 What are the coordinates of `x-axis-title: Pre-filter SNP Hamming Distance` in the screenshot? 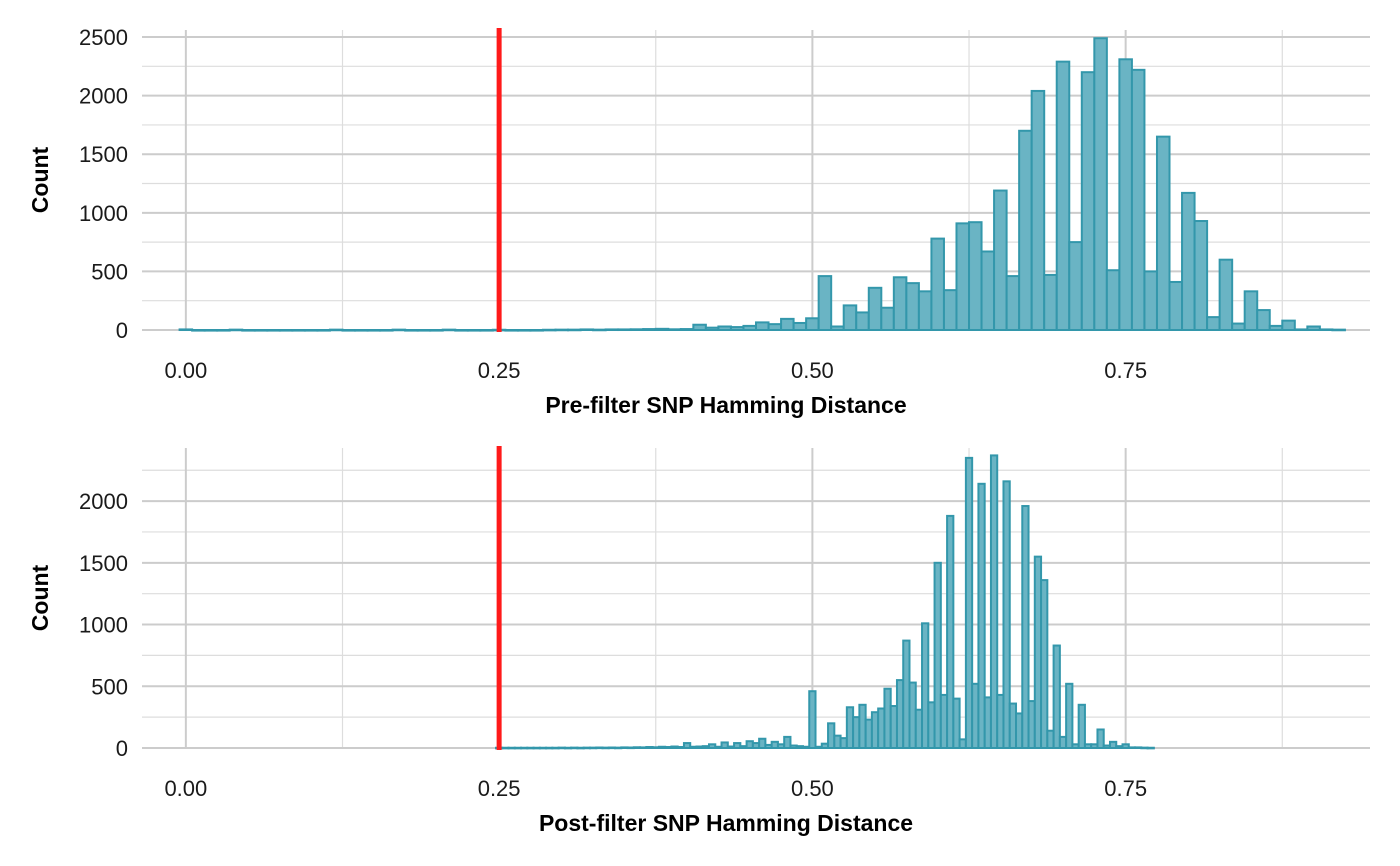 It's located at (725, 405).